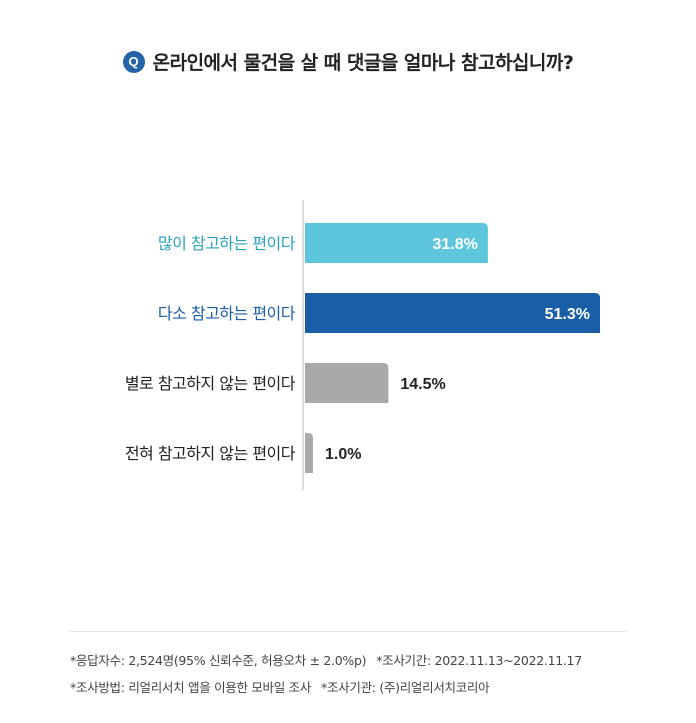  What do you see at coordinates (422, 384) in the screenshot?
I see `value-label-3: 14.5%` at bounding box center [422, 384].